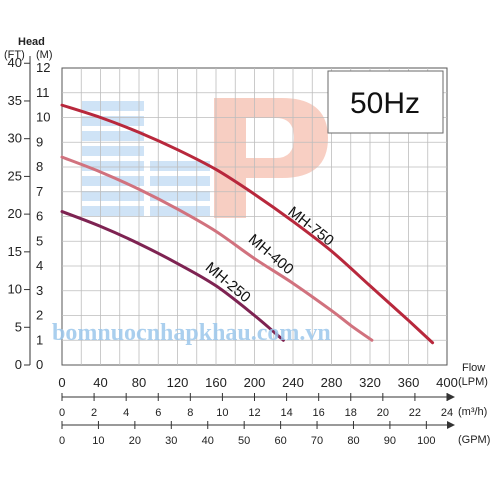 The width and height of the screenshot is (500, 500). What do you see at coordinates (244, 441) in the screenshot?
I see `x-axis-gpm-tick-label: 50` at bounding box center [244, 441].